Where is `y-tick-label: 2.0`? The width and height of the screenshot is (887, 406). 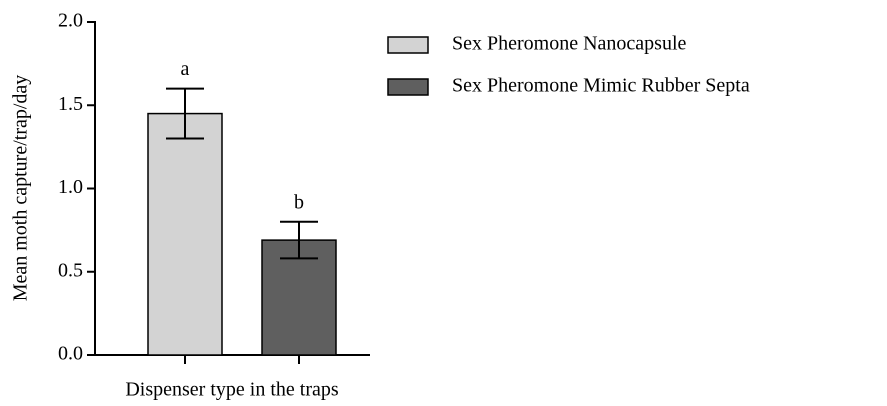
y-tick-label: 2.0 is located at coordinates (70, 21).